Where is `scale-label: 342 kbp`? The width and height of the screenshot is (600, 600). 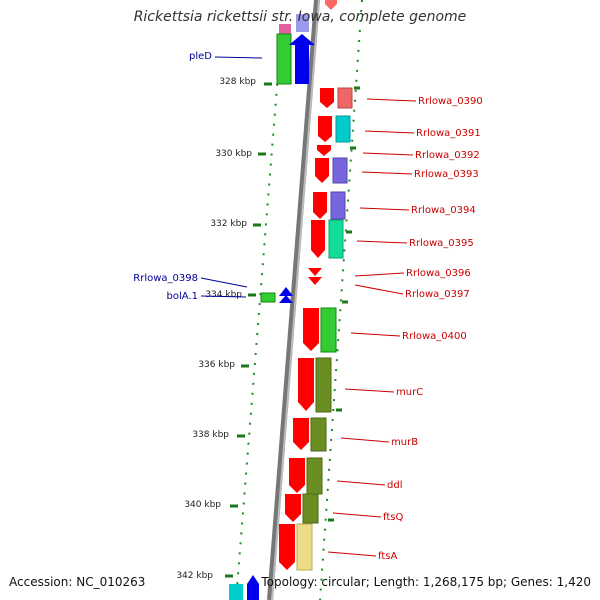
scale-label: 342 kbp is located at coordinates (194, 576).